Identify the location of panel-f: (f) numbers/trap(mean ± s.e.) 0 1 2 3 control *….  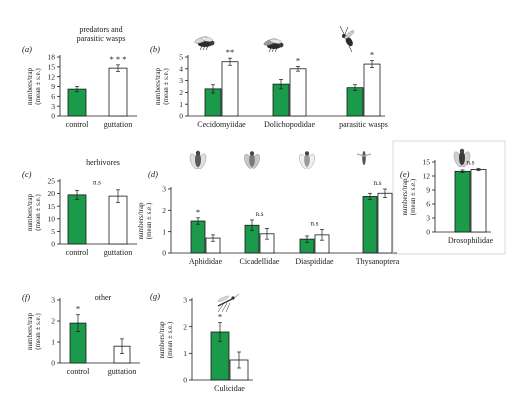
(81, 334).